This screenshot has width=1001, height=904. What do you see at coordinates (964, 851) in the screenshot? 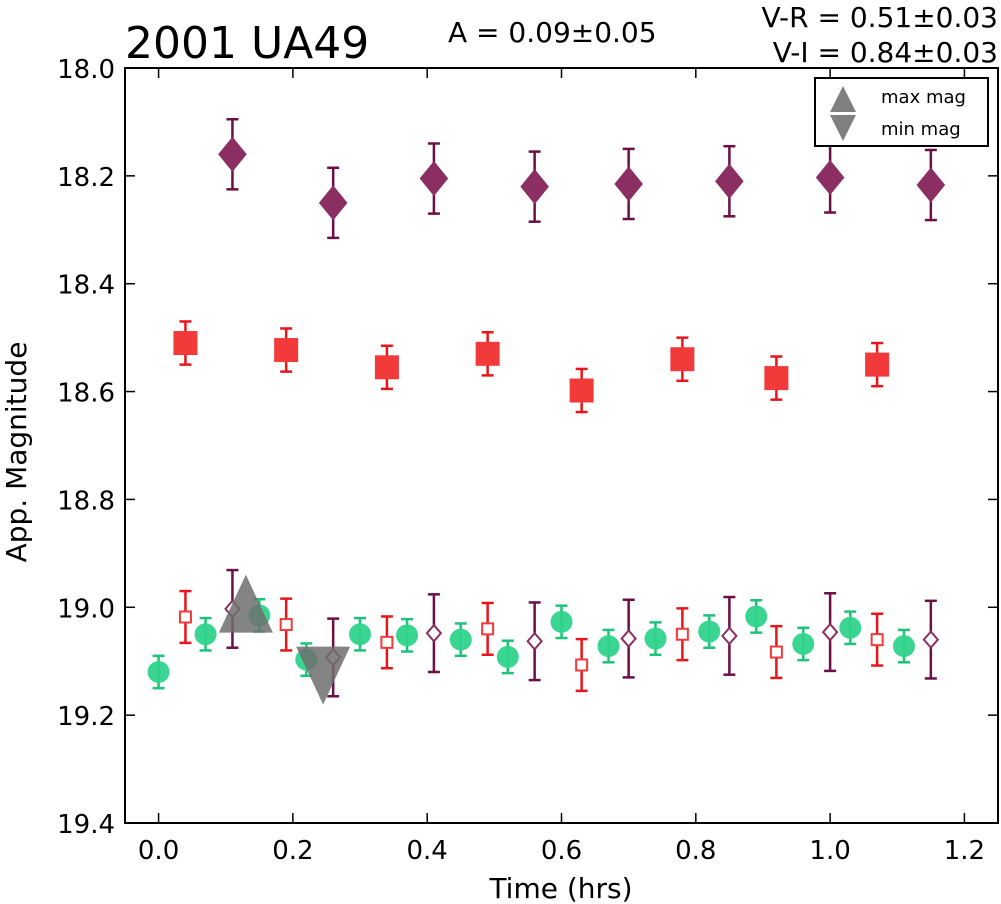
I see `x-tick-label: 1.2` at bounding box center [964, 851].